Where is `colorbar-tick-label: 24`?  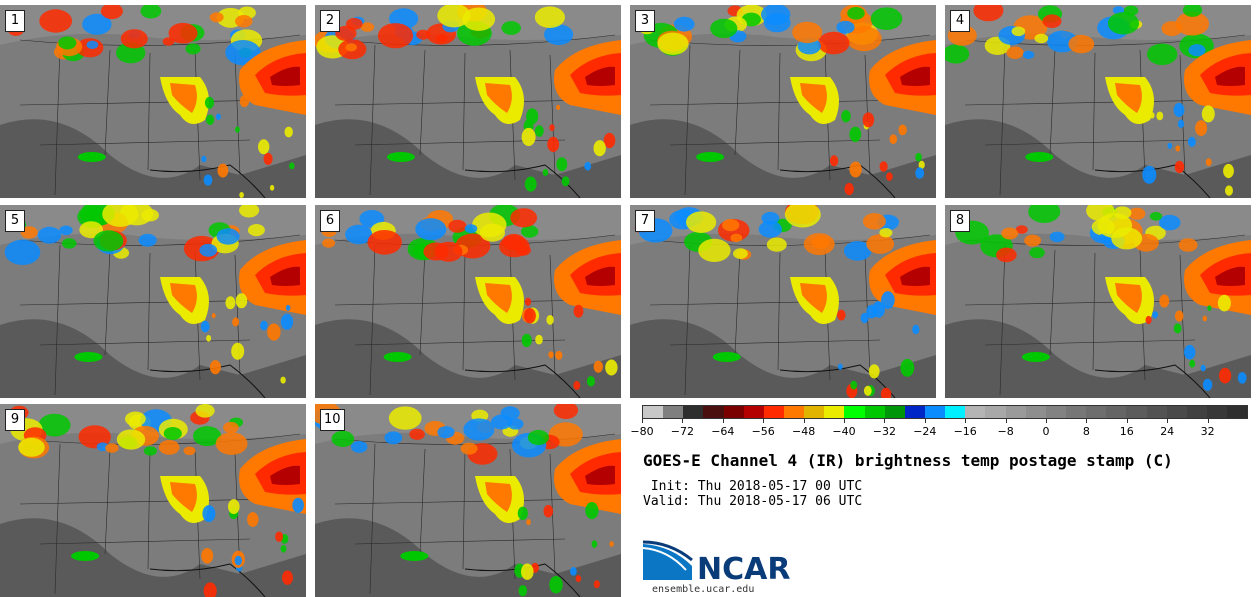 colorbar-tick-label: 24 is located at coordinates (1167, 431).